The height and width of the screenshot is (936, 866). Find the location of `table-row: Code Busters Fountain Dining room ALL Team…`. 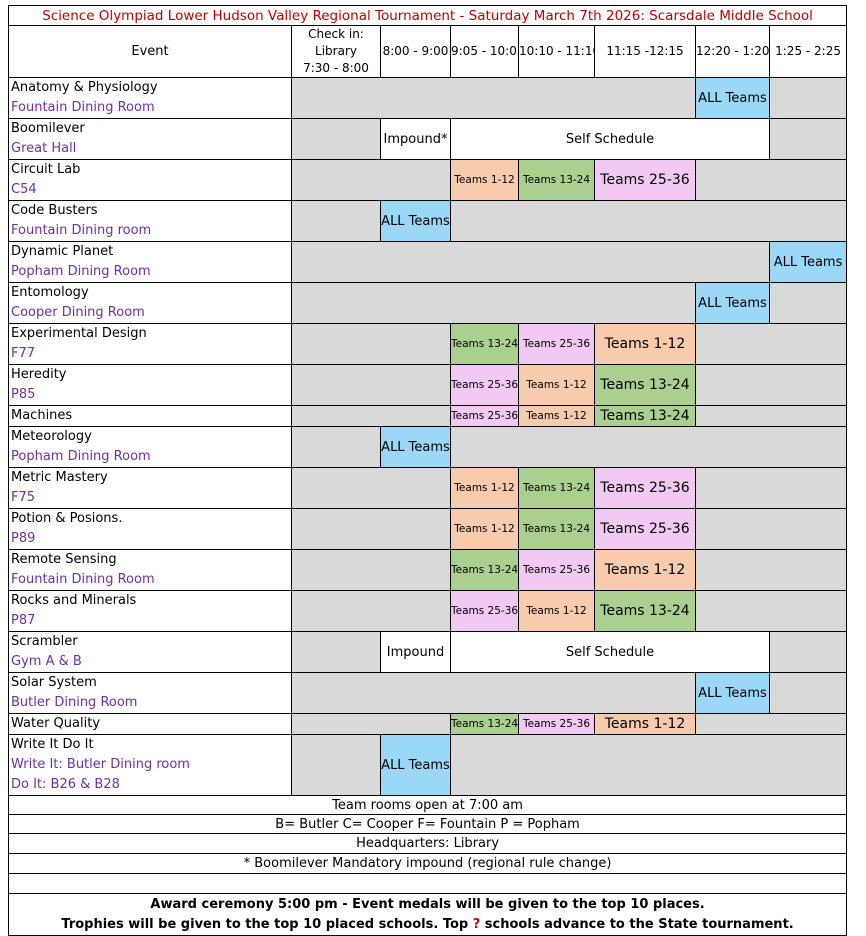

table-row: Code Busters Fountain Dining room ALL Team… is located at coordinates (428, 221).